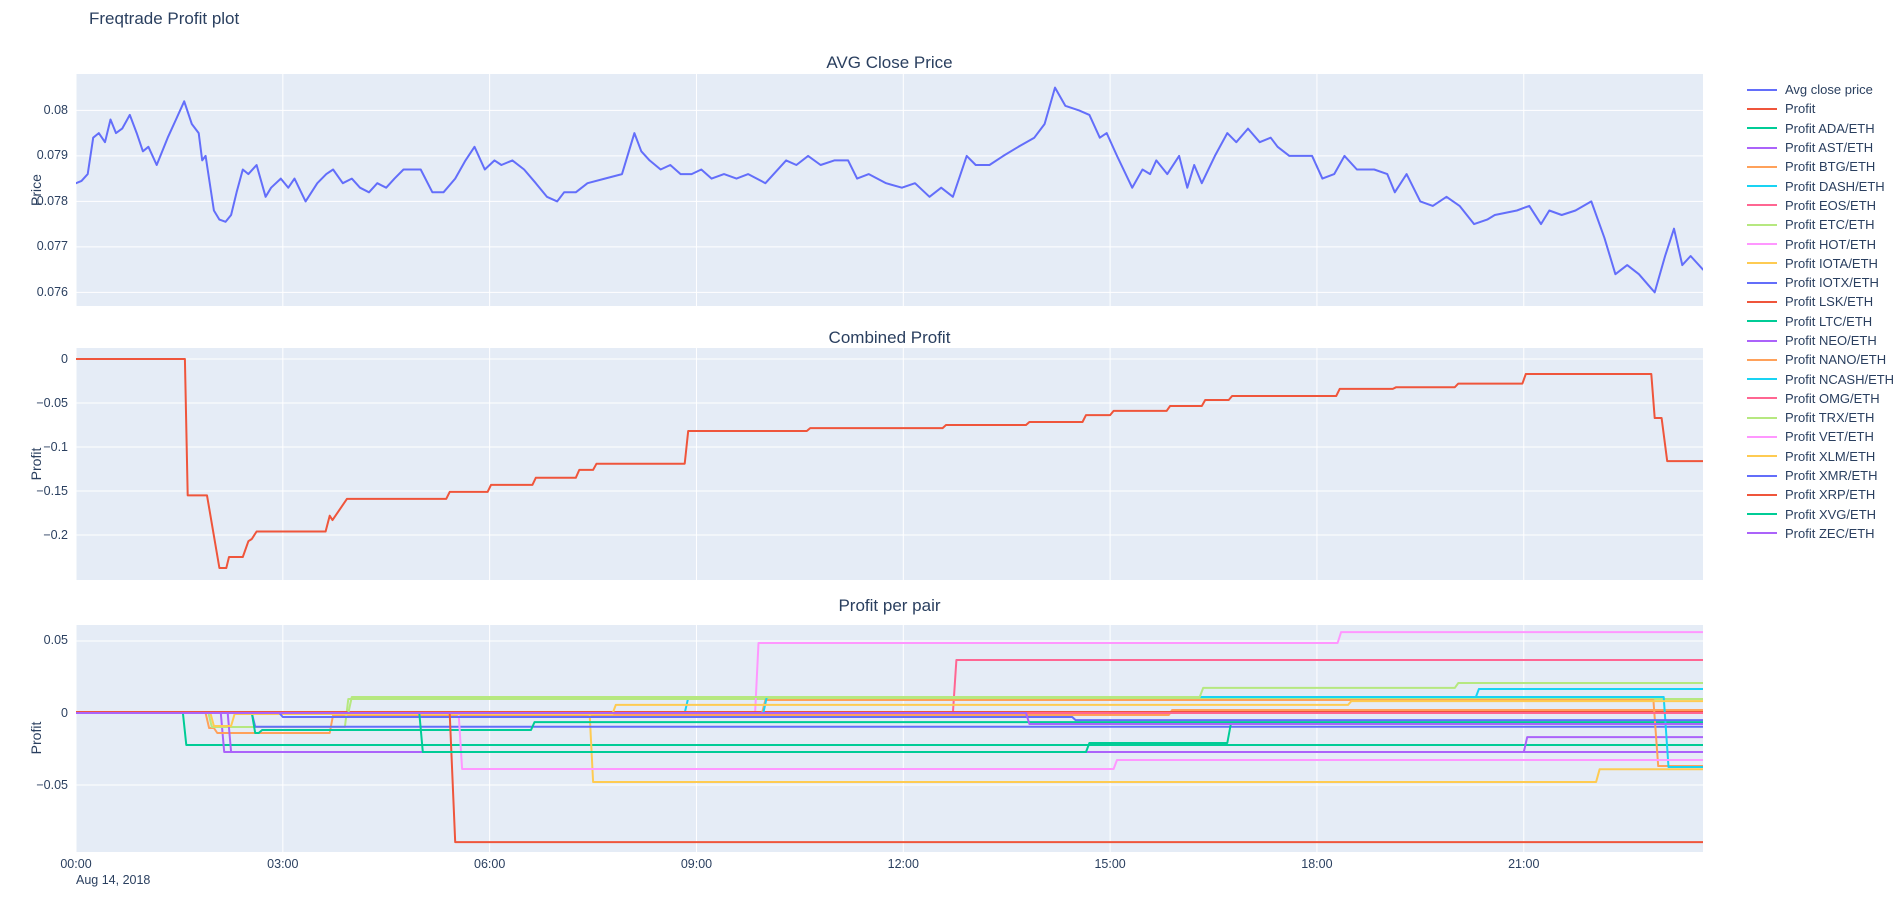 This screenshot has width=1896, height=913. What do you see at coordinates (113, 880) in the screenshot?
I see `x-axis-date-label: Aug 14, 2018` at bounding box center [113, 880].